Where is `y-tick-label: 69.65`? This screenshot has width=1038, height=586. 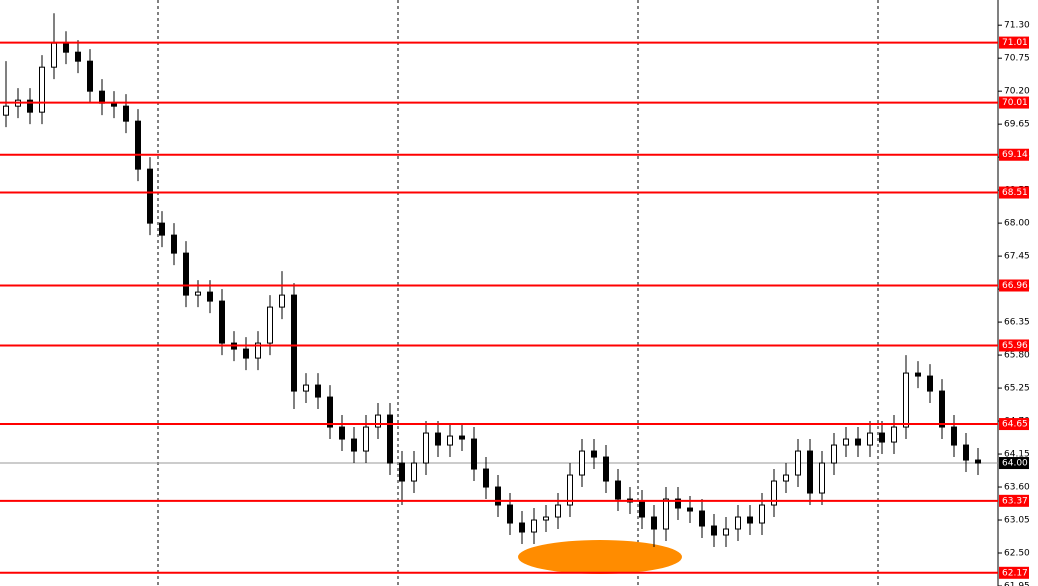
y-tick-label: 69.65 is located at coordinates (1017, 125).